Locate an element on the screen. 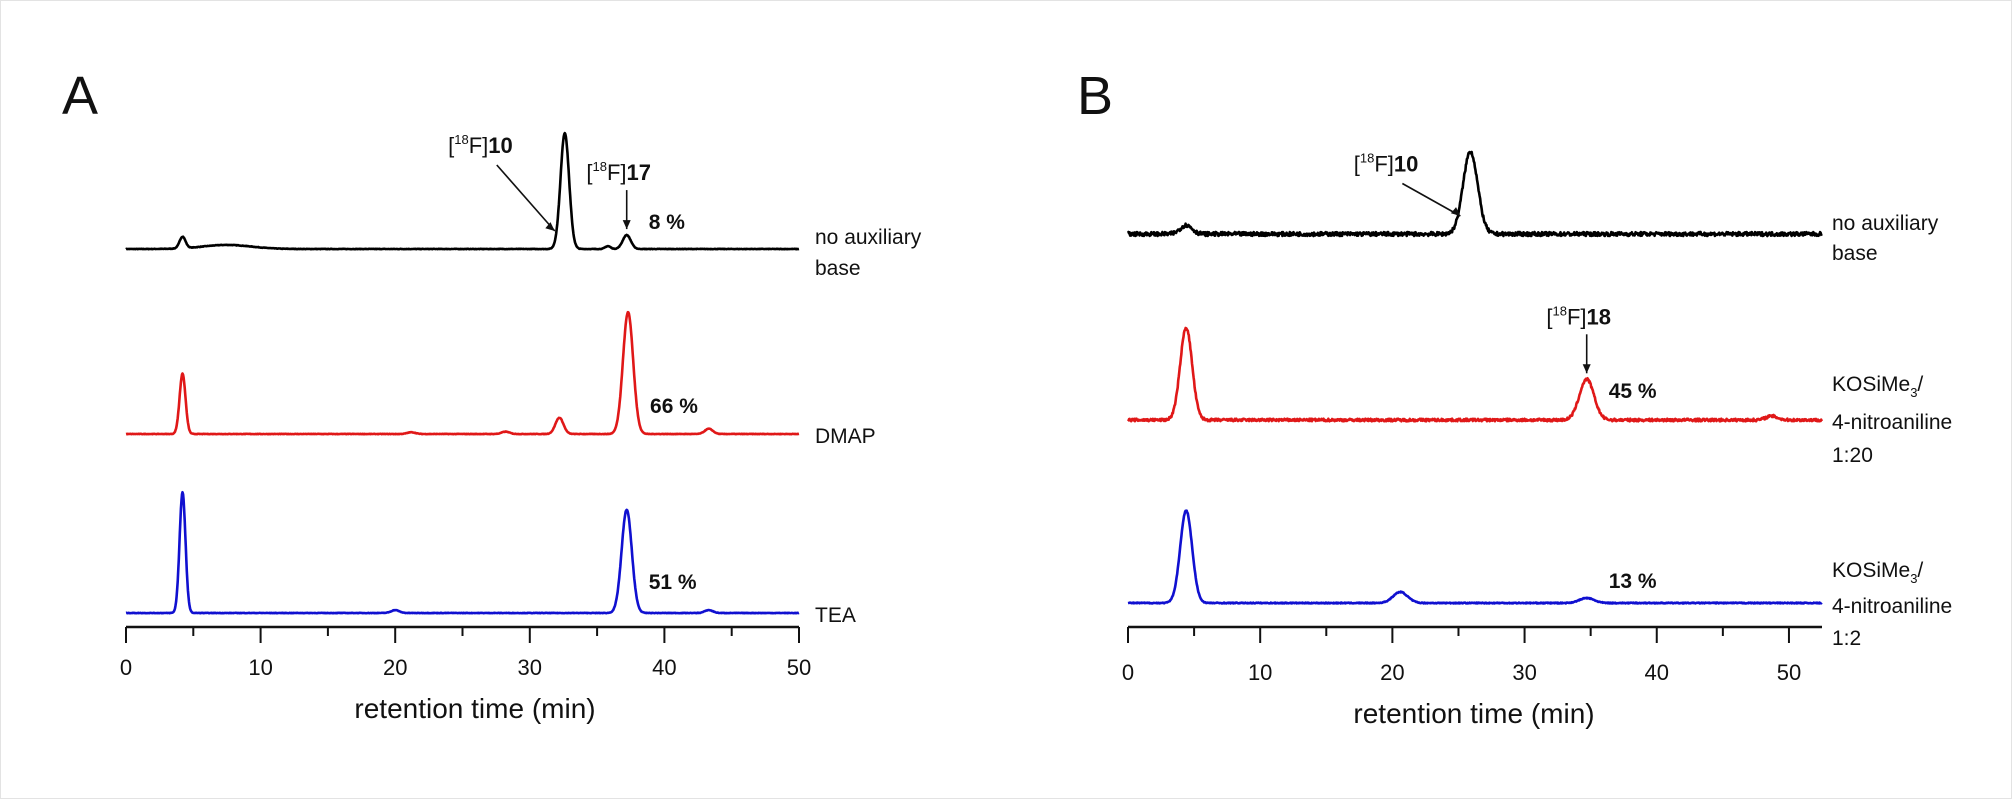  peak-annotation: [18F]18 is located at coordinates (1578, 316).